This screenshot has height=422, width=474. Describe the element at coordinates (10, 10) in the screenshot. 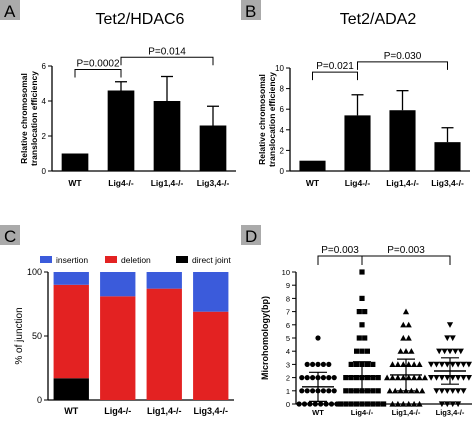

I see `panel-a-letter-bg` at that location.